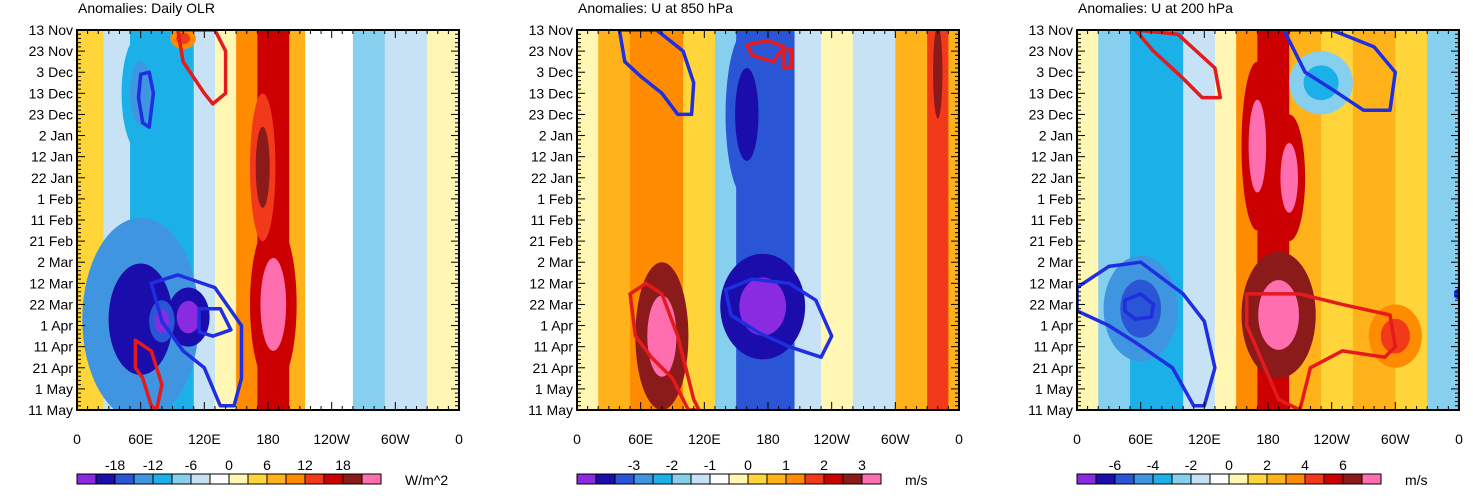 Image resolution: width=1473 pixels, height=501 pixels. What do you see at coordinates (1343, 465) in the screenshot?
I see `colorbar-label: 6` at bounding box center [1343, 465].